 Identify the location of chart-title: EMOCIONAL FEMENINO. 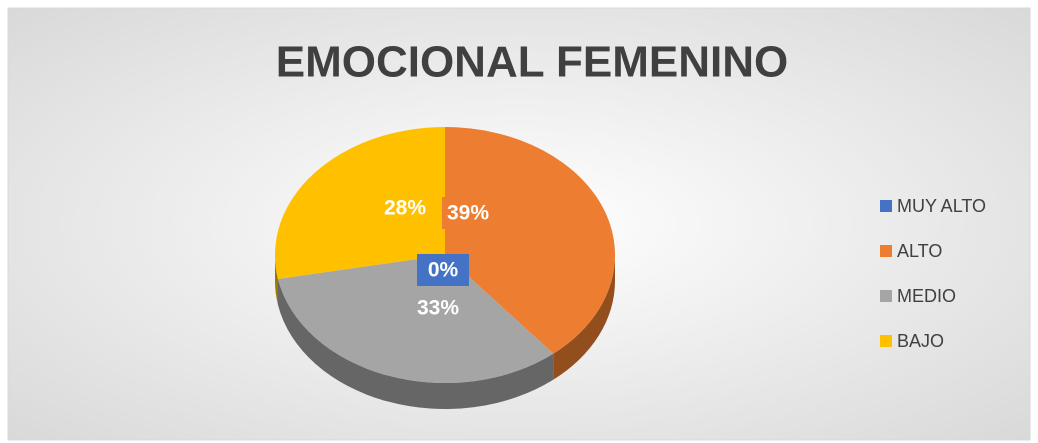
(532, 62).